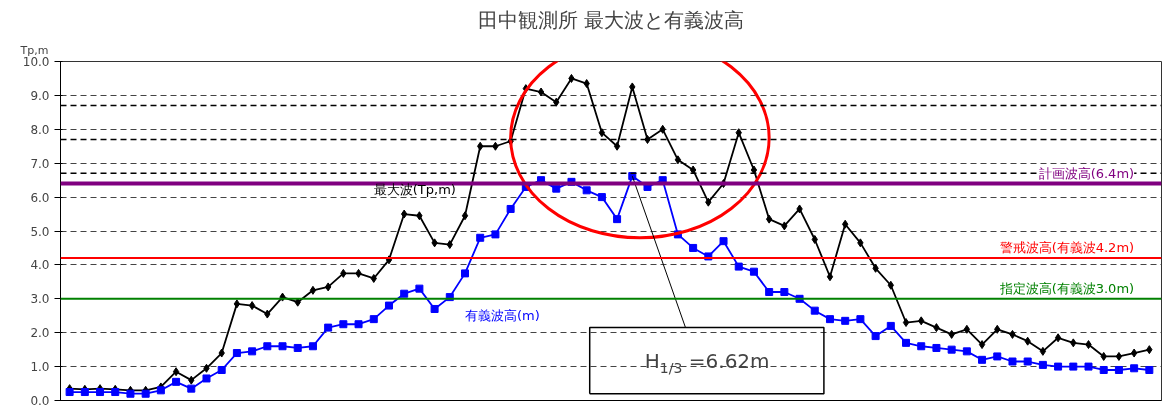 This screenshot has height=412, width=1171. Describe the element at coordinates (1086, 173) in the screenshot. I see `ref-line-label: 計画波高(6.4m)` at that location.